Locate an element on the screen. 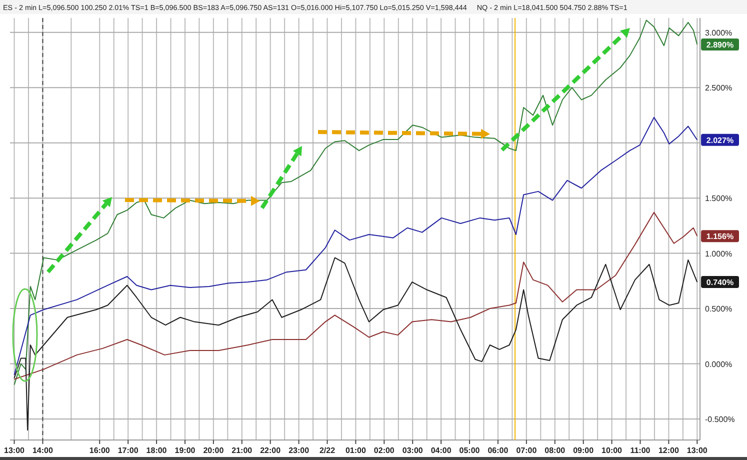  y-tick-label: 3.000% is located at coordinates (718, 33).